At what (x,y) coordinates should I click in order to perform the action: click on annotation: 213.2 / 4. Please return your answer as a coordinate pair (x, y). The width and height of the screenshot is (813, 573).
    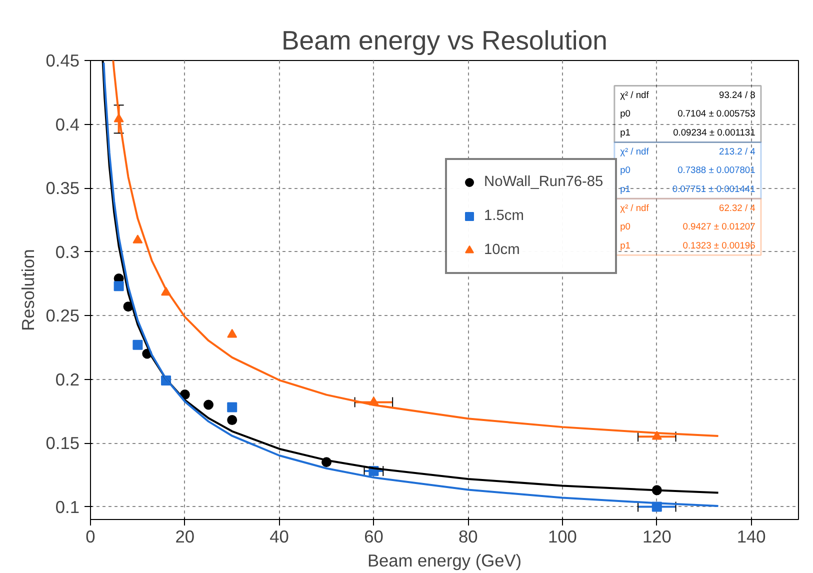
    Looking at the image, I should click on (737, 151).